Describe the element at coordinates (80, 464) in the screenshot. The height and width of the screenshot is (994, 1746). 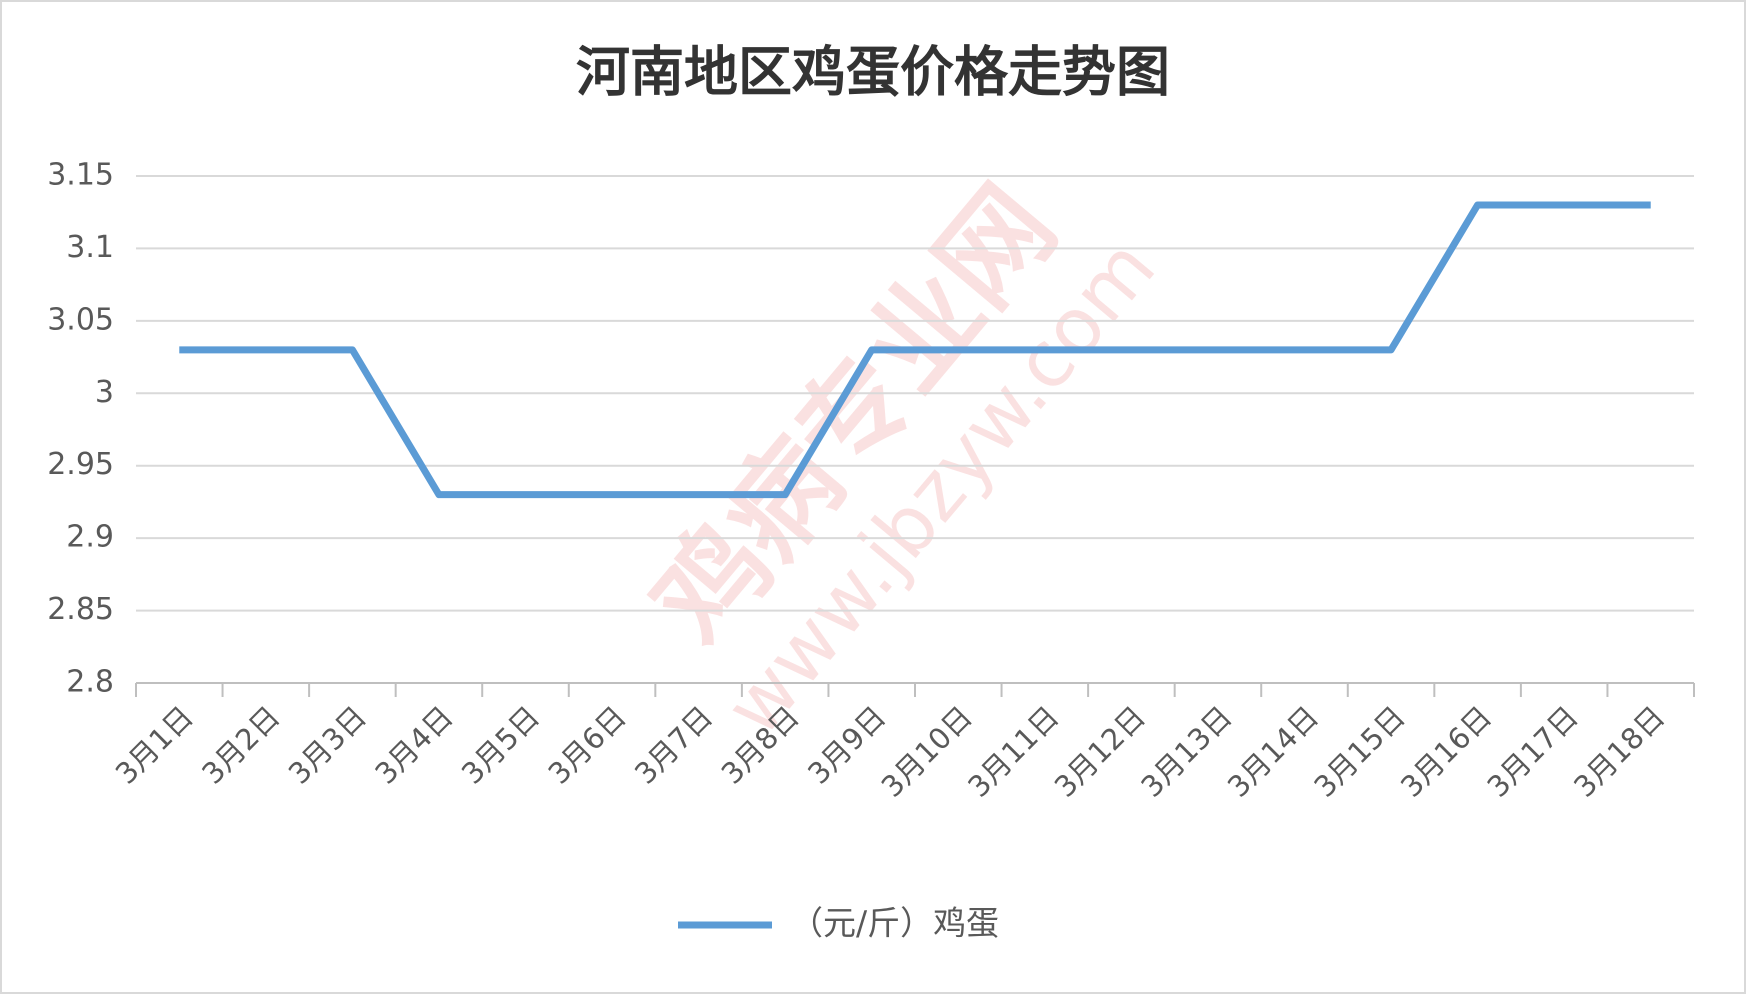
I see `y-tick-label: 2.95` at that location.